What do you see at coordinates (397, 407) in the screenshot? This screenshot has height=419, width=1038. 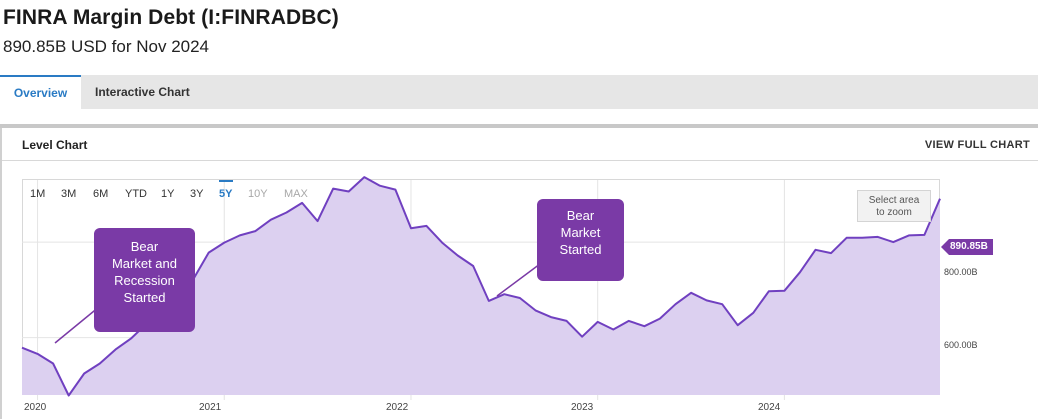 I see `x-tick-label: 2022` at bounding box center [397, 407].